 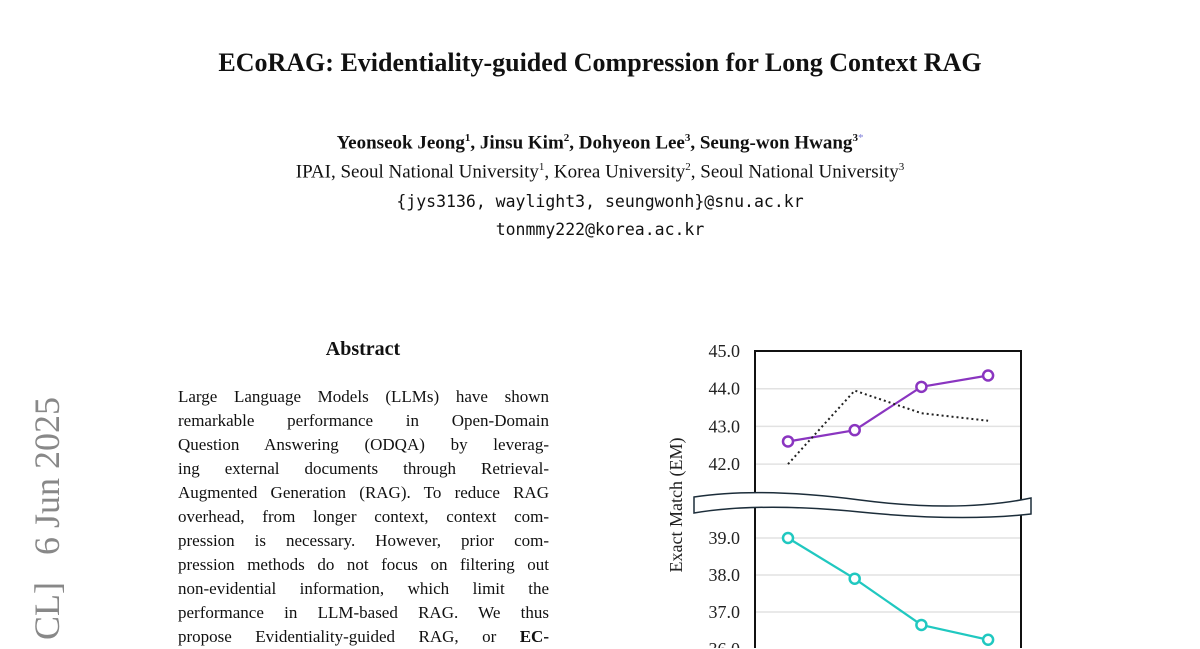 I want to click on author: Yeonseok Jeong, so click(x=400, y=143).